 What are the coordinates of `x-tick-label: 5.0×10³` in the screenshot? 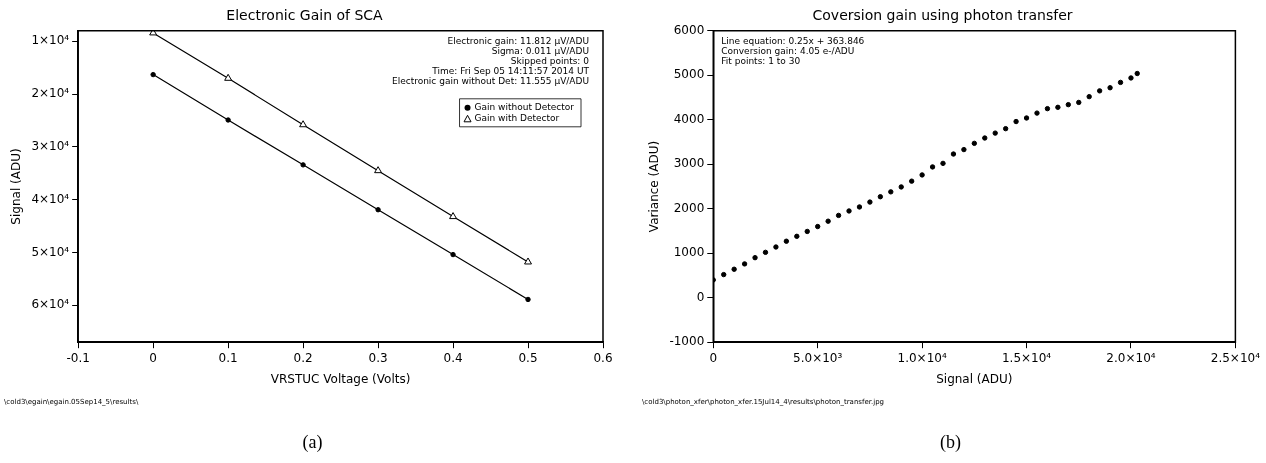 It's located at (818, 357).